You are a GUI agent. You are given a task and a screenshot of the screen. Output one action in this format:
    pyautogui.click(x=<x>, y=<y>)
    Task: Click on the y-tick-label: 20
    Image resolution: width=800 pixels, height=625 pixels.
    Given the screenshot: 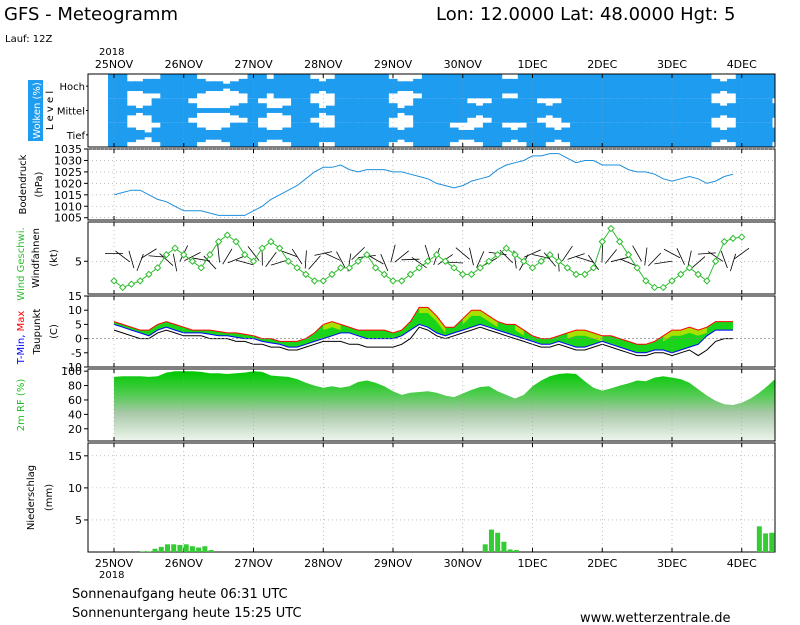 What is the action you would take?
    pyautogui.click(x=75, y=429)
    